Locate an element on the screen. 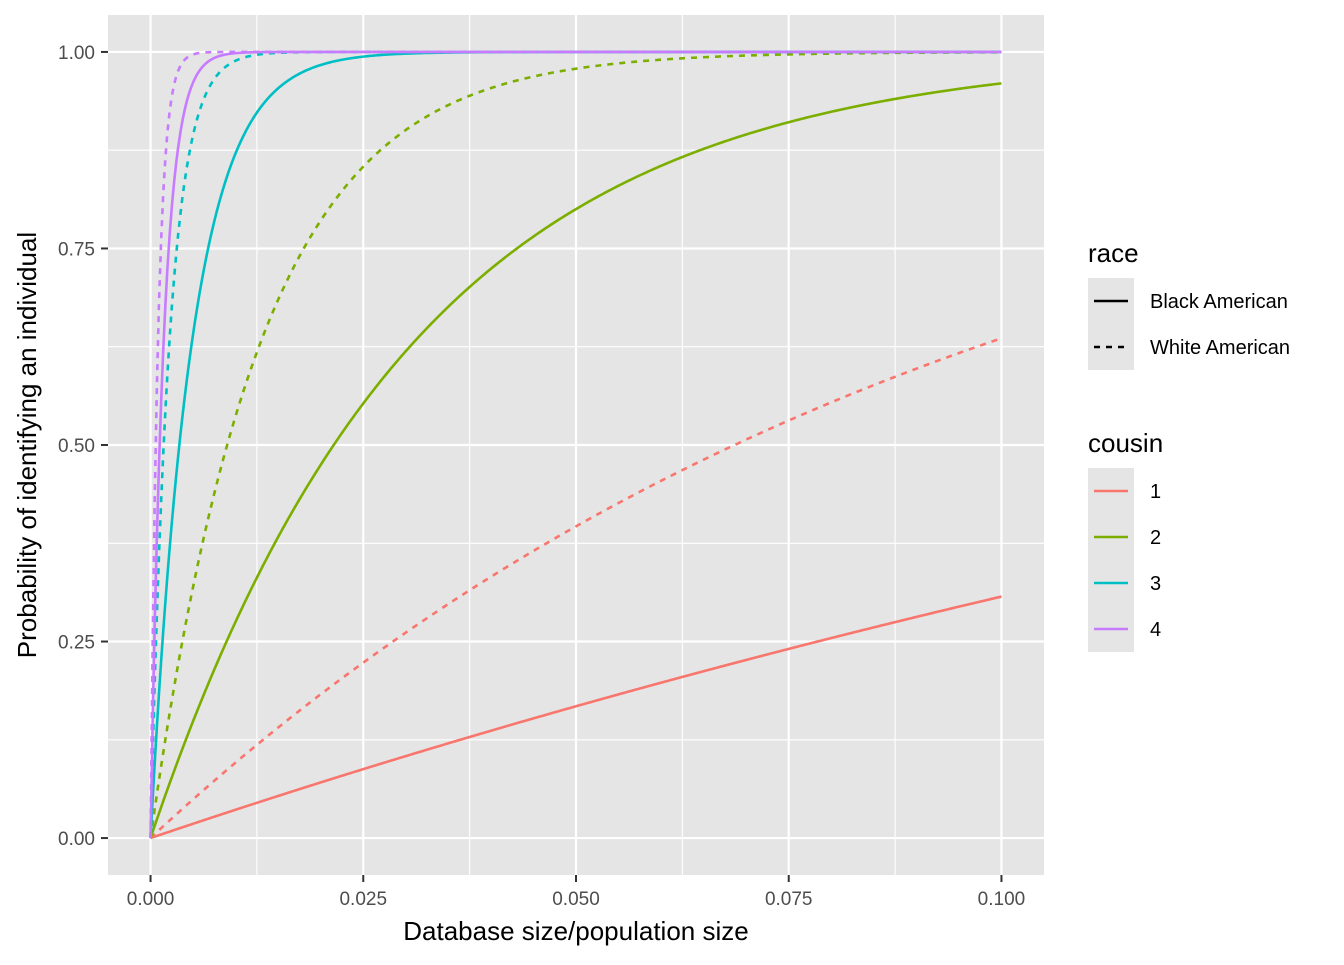 This screenshot has width=1344, height=965. legend-label: 3 is located at coordinates (1155, 584).